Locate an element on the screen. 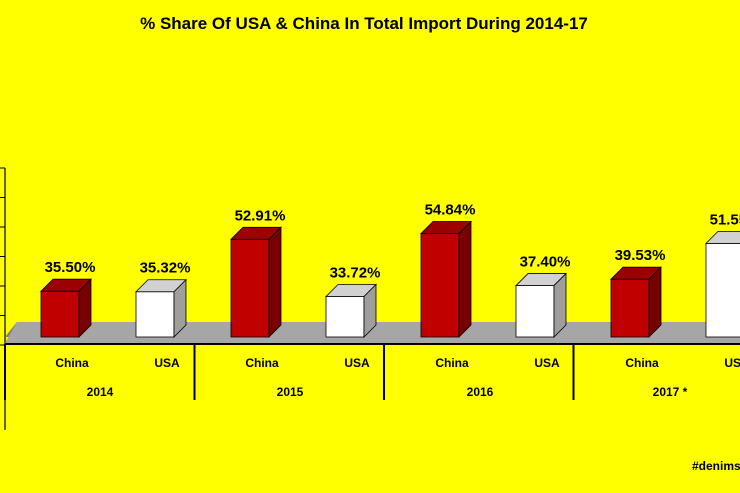 This screenshot has height=493, width=740. bar-china-2017 is located at coordinates (636, 302).